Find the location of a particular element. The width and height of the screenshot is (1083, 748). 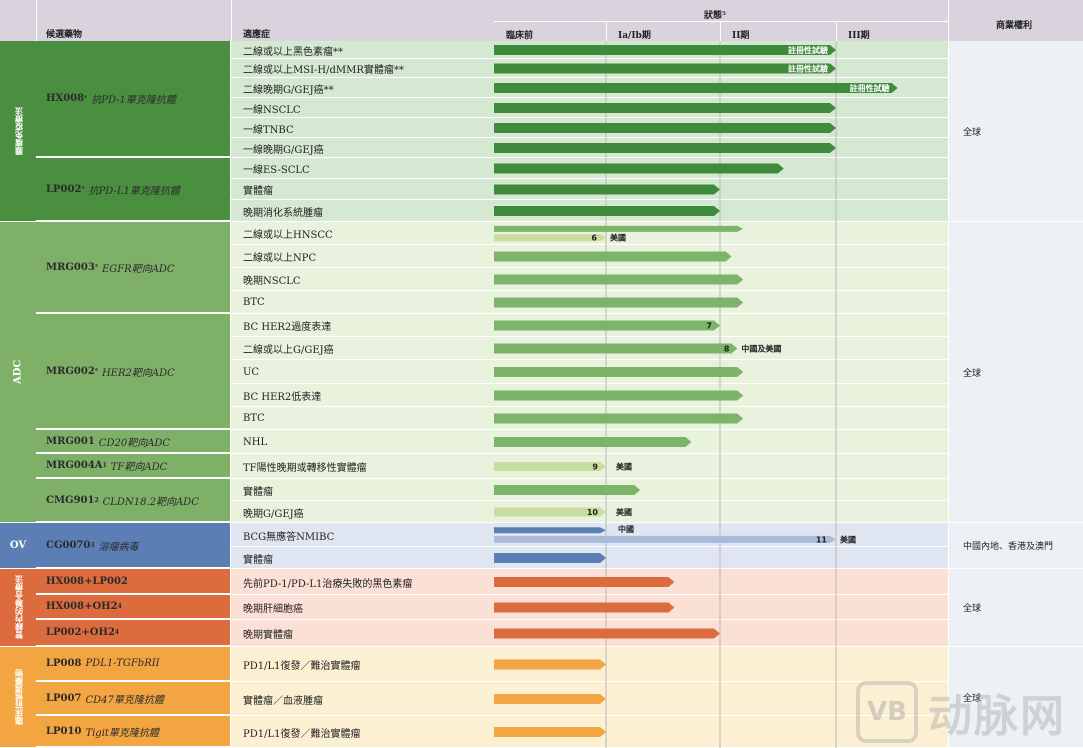

candidate-cell: MRG001 CD20靶向ADC is located at coordinates (133, 442).